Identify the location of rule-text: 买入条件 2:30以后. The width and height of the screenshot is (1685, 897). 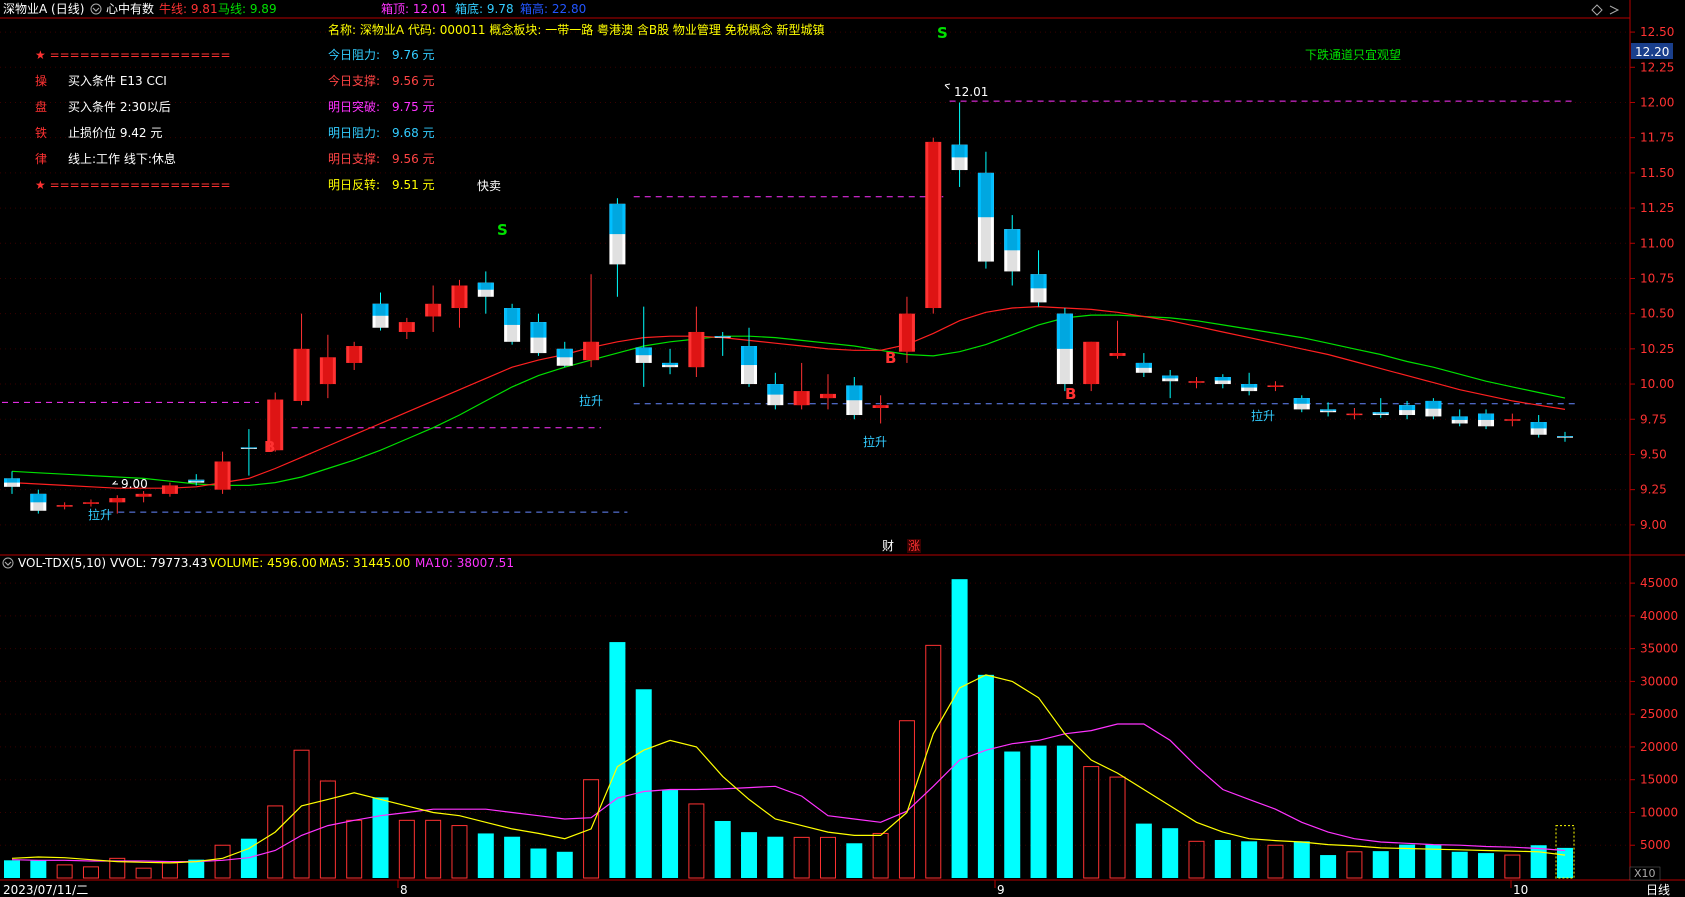
(119, 107).